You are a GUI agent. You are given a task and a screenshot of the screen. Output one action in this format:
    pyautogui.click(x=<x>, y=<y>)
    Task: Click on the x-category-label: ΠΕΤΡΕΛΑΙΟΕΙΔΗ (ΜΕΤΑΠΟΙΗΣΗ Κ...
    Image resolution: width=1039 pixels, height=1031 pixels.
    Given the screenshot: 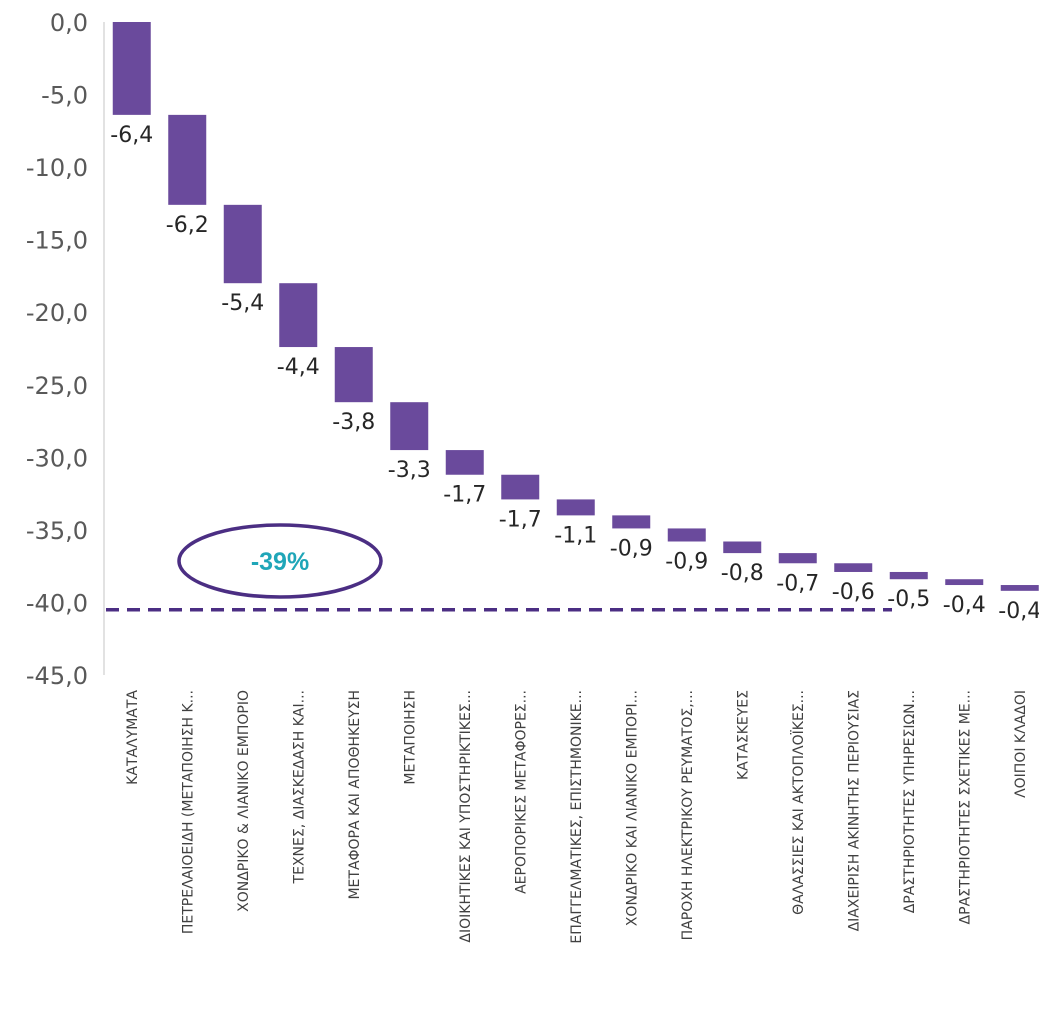 What is the action you would take?
    pyautogui.click(x=188, y=812)
    